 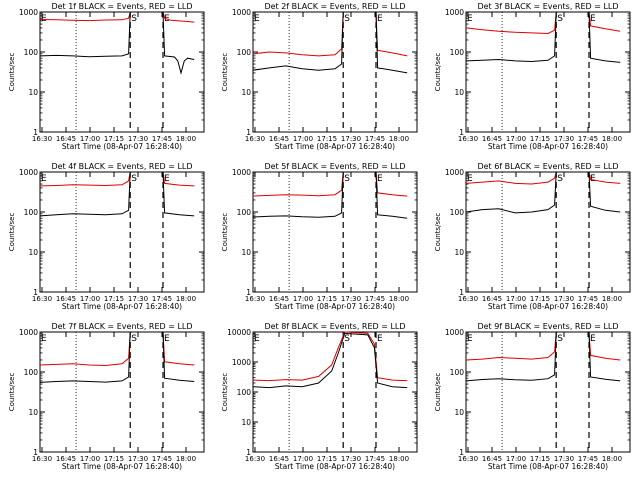 I want to click on x-tick-label: 17:00, so click(x=303, y=139).